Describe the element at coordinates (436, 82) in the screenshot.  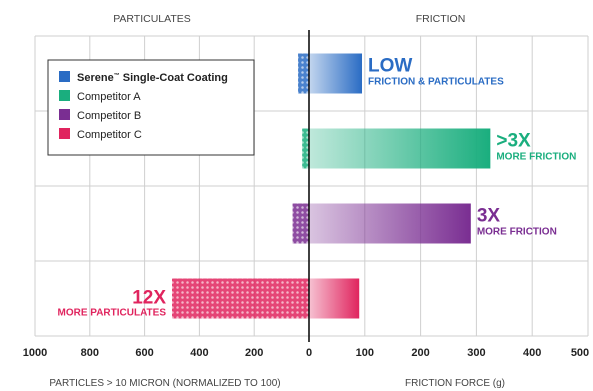
I see `bar-label-small: FRICTION & PARTICULATES` at that location.